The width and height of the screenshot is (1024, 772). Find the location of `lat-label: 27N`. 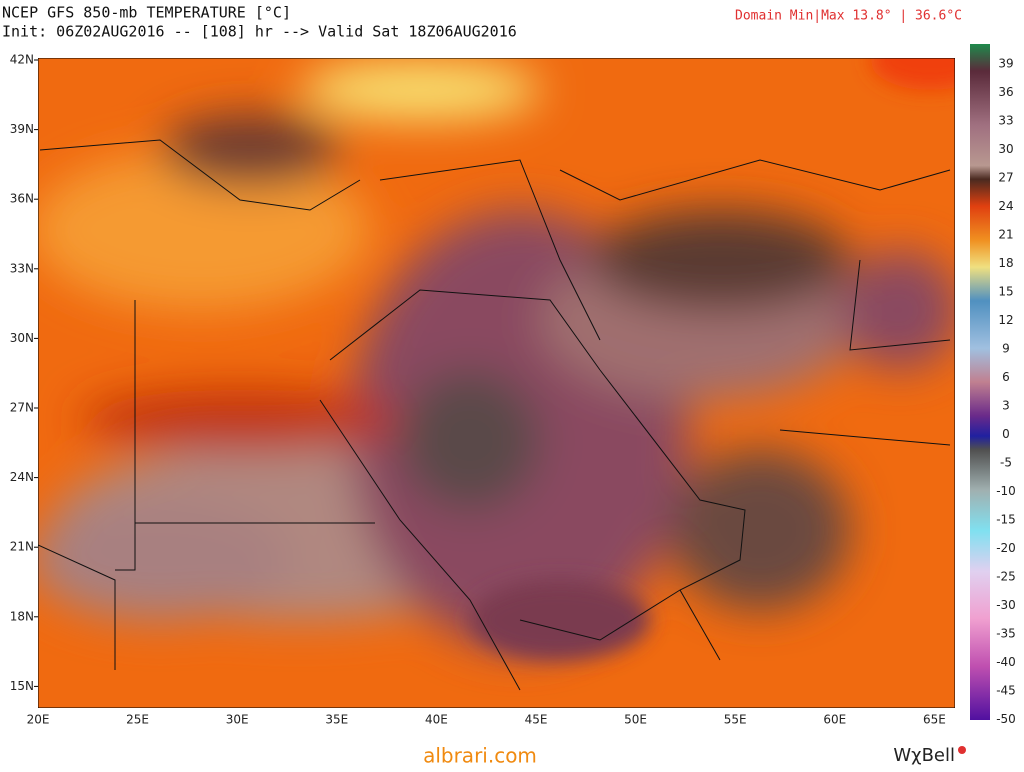

lat-label: 27N is located at coordinates (22, 408).